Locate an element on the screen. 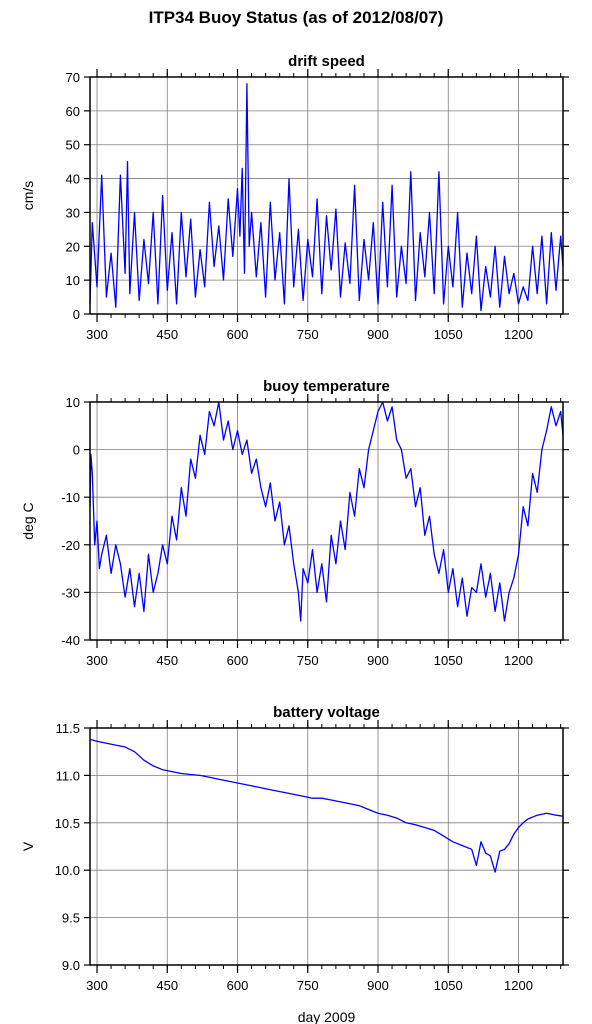 The image size is (592, 1024). chart-title: drift speed is located at coordinates (326, 61).